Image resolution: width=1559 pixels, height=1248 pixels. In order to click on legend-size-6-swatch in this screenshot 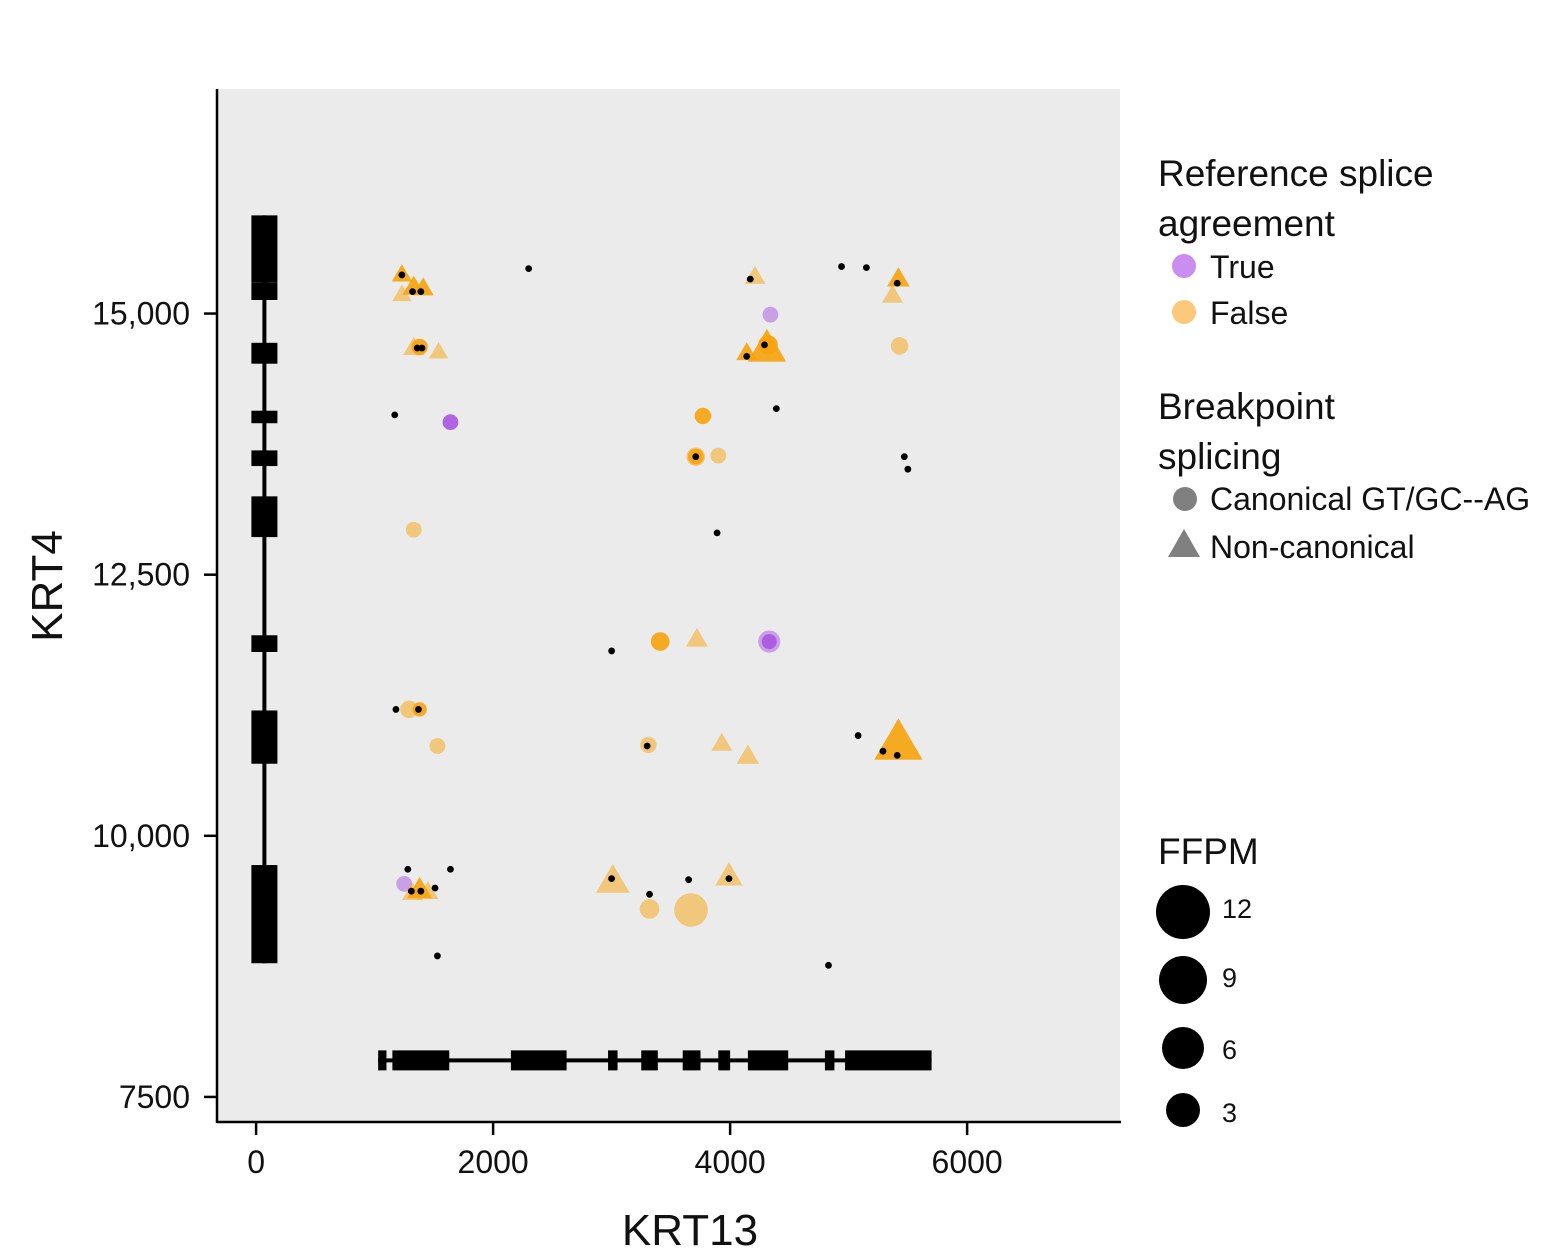, I will do `click(1183, 1048)`.